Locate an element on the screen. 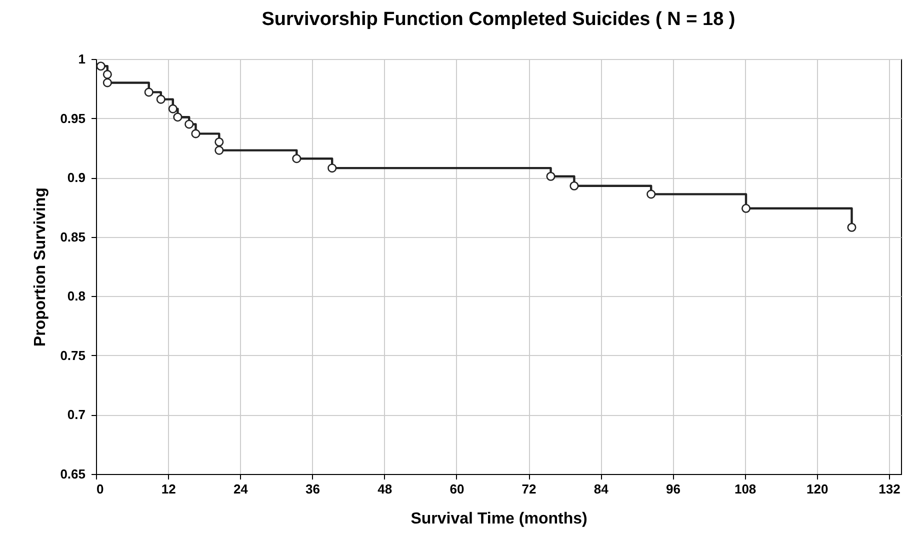  y-tick-label: 0.9 is located at coordinates (76, 178).